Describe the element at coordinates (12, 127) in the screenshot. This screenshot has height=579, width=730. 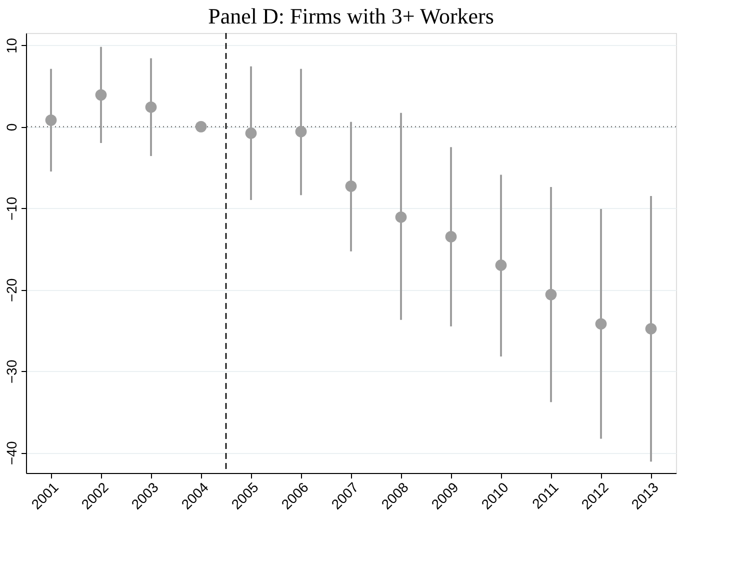
I see `y-tick-label: 0` at that location.